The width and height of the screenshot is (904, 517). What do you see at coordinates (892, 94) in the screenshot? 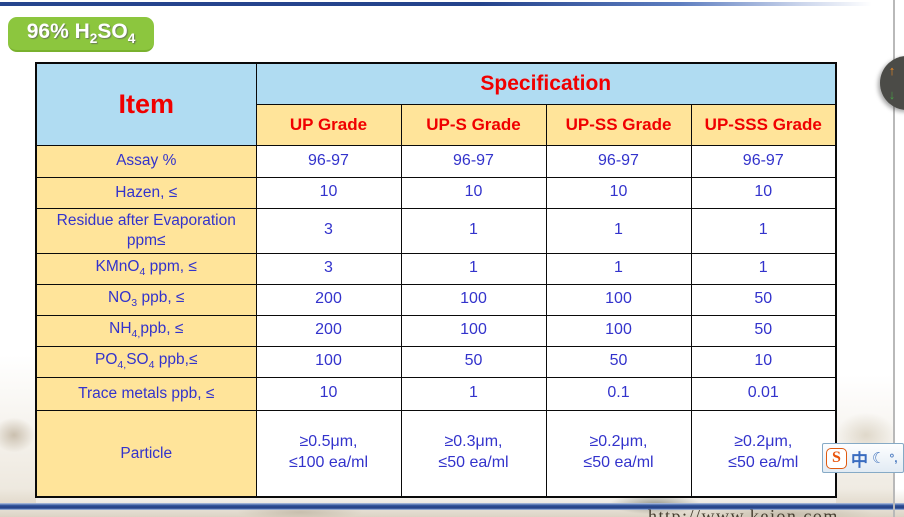
I see `scroll-down-button: ↓` at bounding box center [892, 94].